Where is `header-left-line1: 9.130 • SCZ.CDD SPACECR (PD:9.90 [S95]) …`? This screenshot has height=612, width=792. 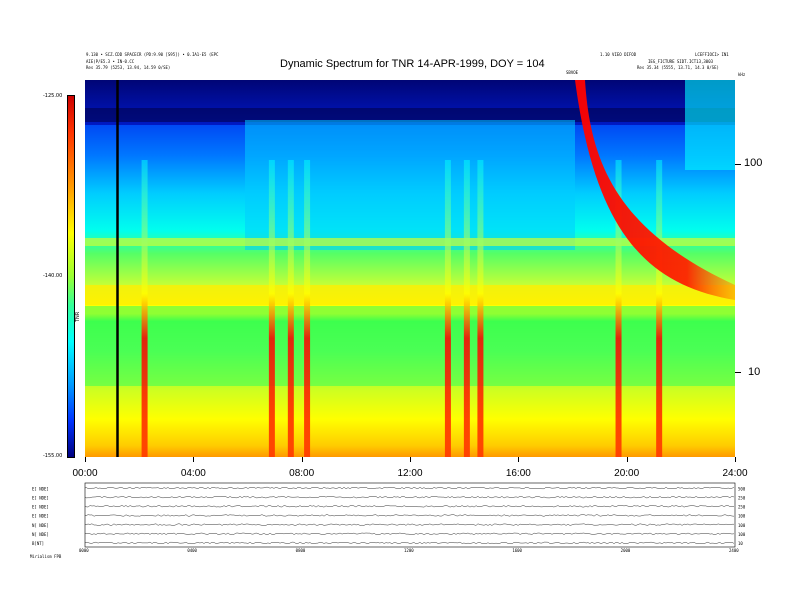 header-left-line1: 9.130 • SCZ.CDD SPACECR (PD:9.90 [S95]) … is located at coordinates (152, 54).